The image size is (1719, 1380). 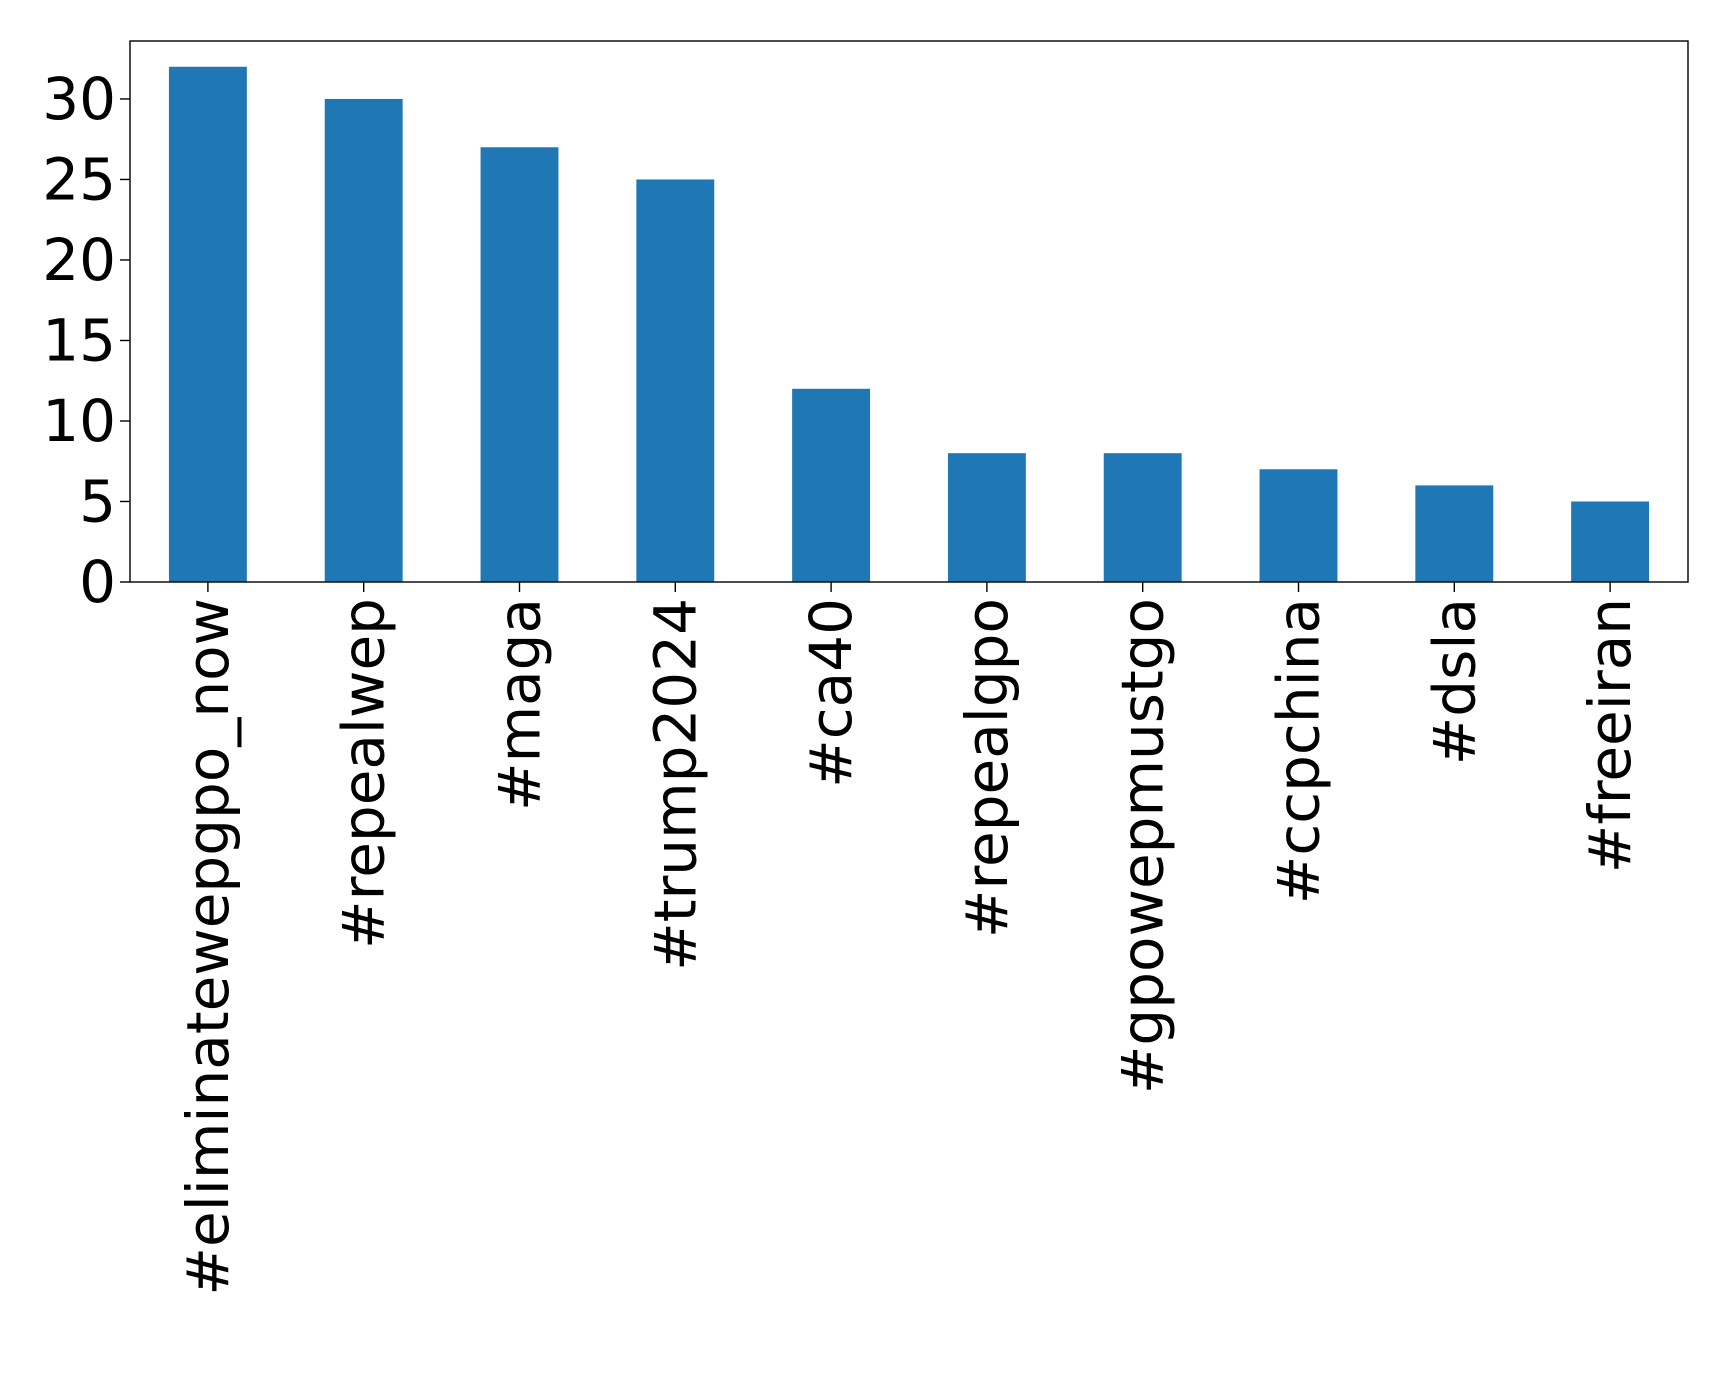 What do you see at coordinates (79, 421) in the screenshot?
I see `y-tick-label: 10` at bounding box center [79, 421].